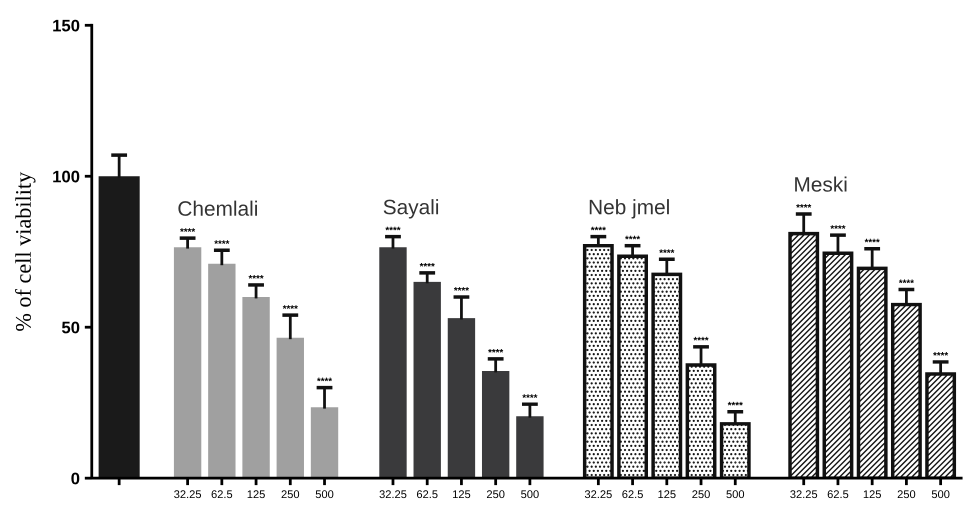 The image size is (966, 506). What do you see at coordinates (66, 26) in the screenshot?
I see `y-tick-label: 150` at bounding box center [66, 26].